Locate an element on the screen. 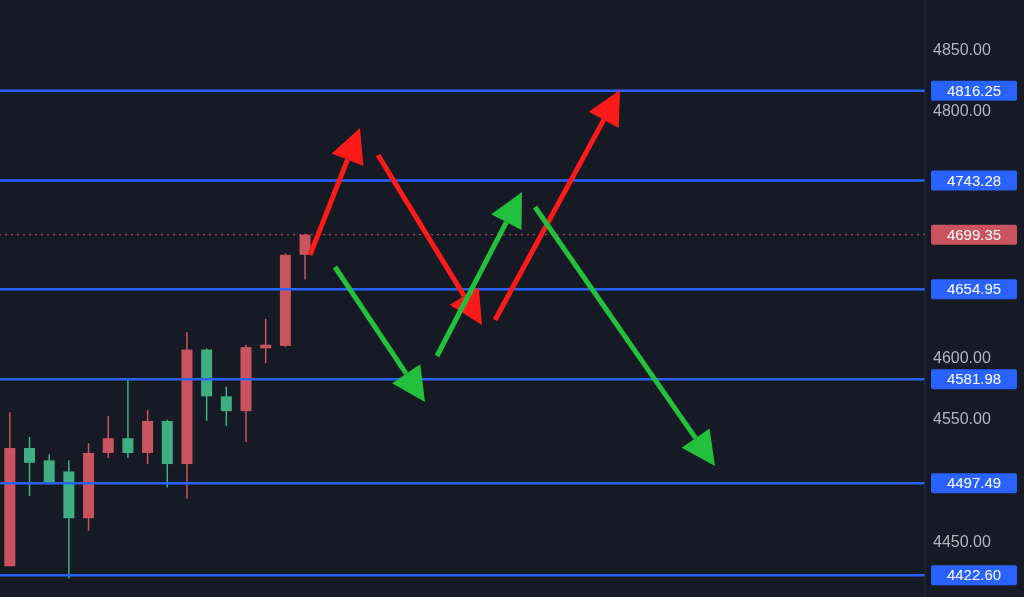 Image resolution: width=1024 pixels, height=597 pixels. ref-line-label: 4654.95 is located at coordinates (974, 289).